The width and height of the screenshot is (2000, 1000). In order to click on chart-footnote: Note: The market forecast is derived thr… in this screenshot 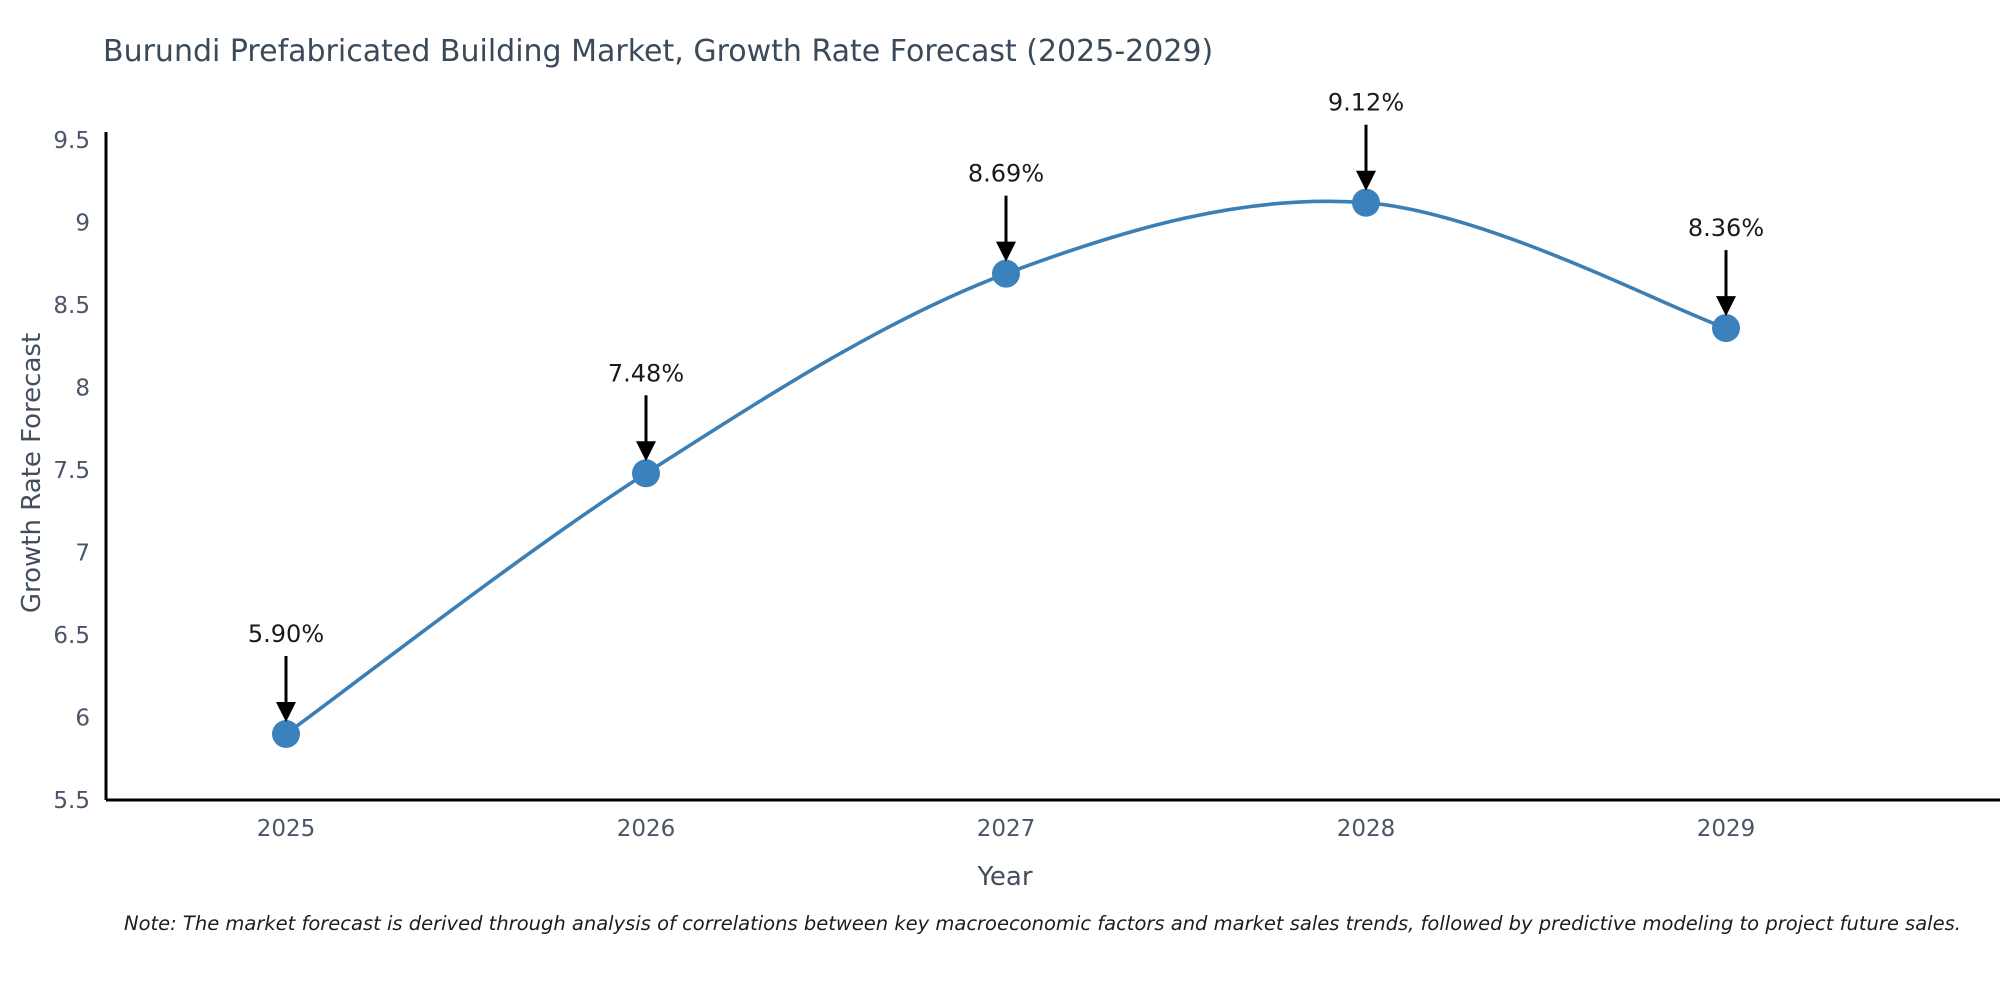, I will do `click(1042, 923)`.